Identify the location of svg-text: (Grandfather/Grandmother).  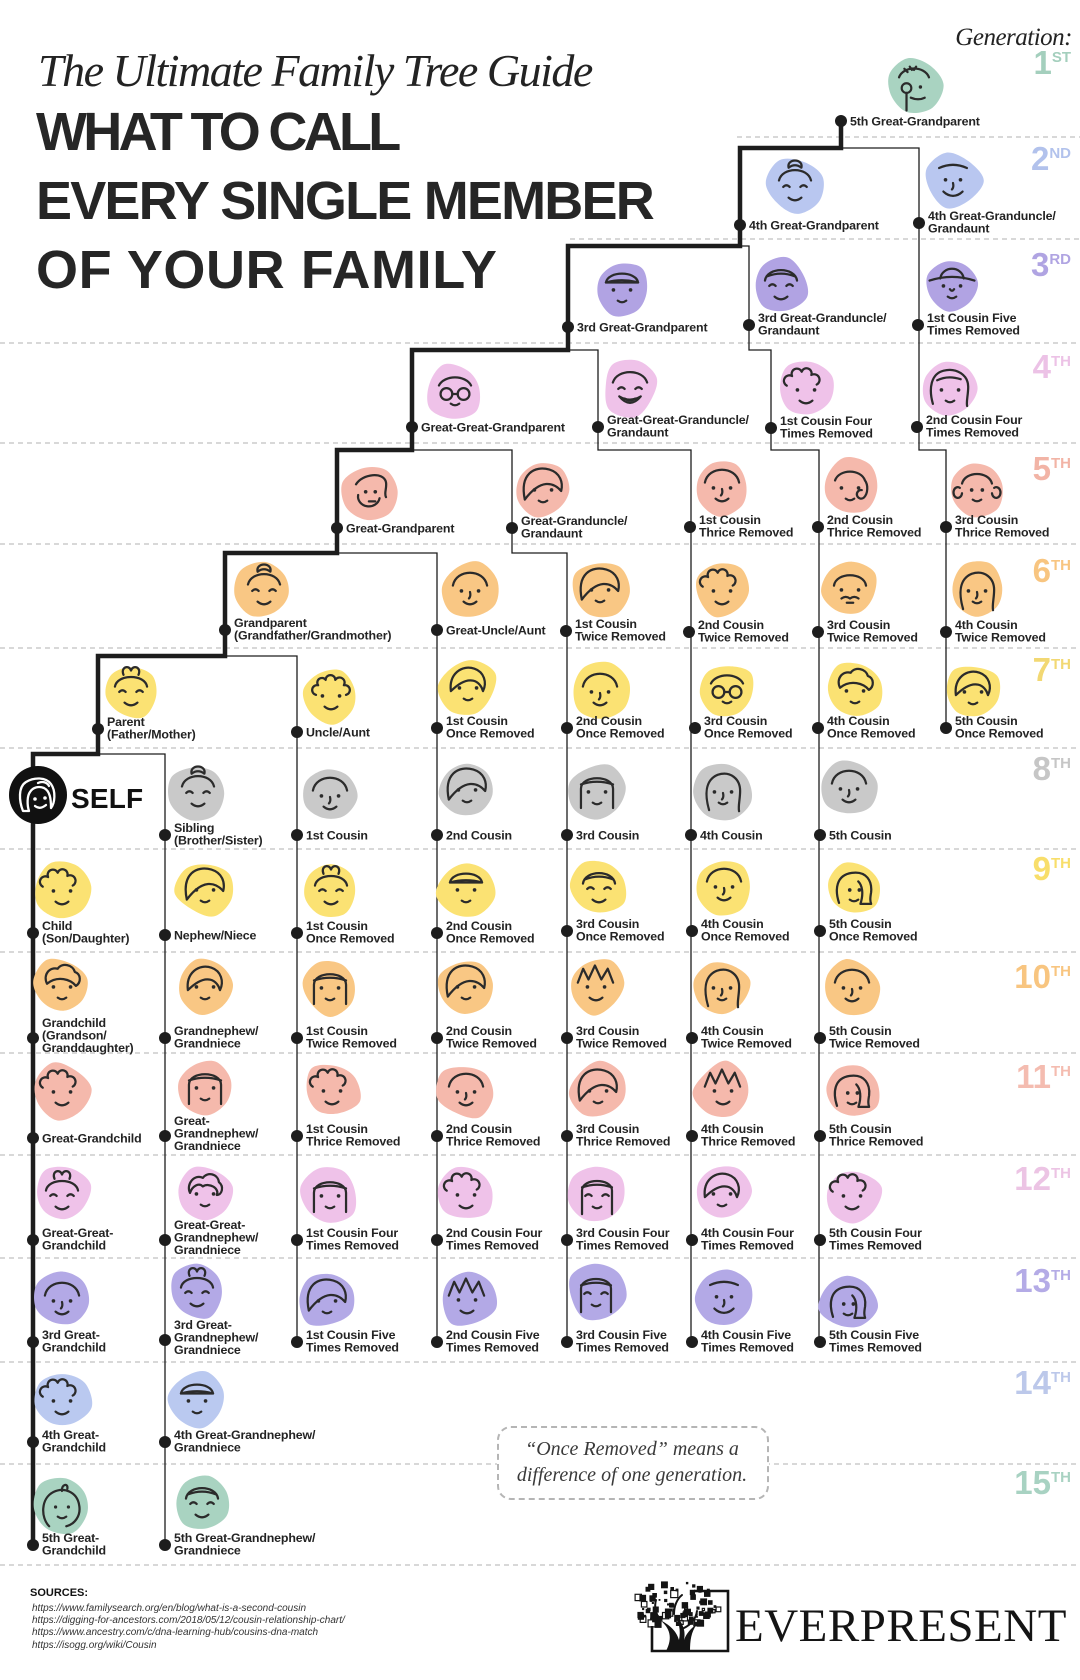
(312, 635).